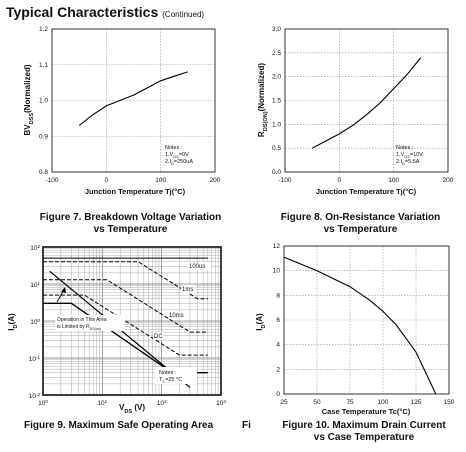  I want to click on fig9-xtick-0-part-0: 10, so click(42, 403).